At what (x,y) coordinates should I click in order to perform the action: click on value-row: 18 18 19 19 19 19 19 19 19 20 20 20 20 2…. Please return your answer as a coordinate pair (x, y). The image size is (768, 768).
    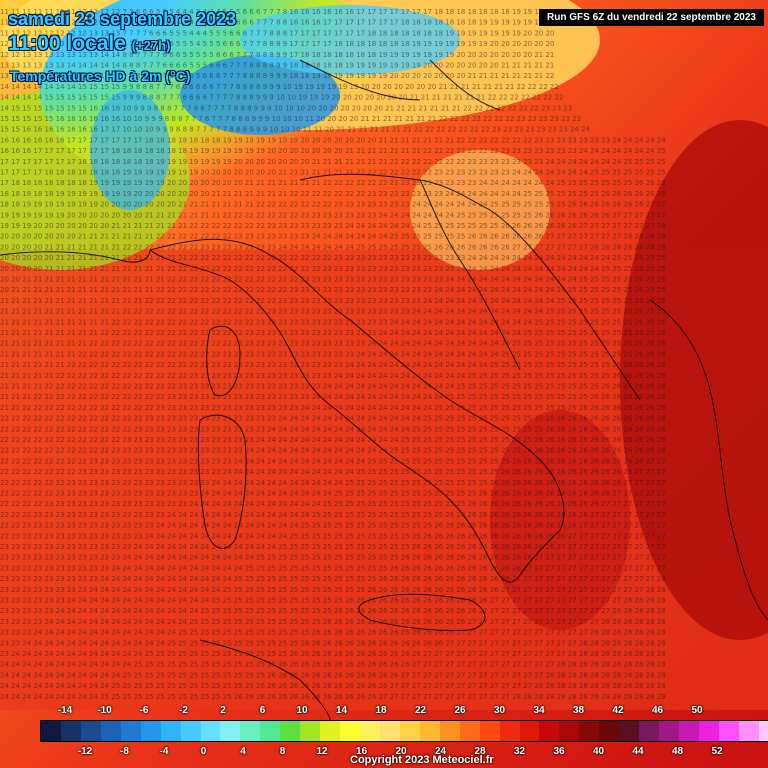
    Looking at the image, I should click on (333, 205).